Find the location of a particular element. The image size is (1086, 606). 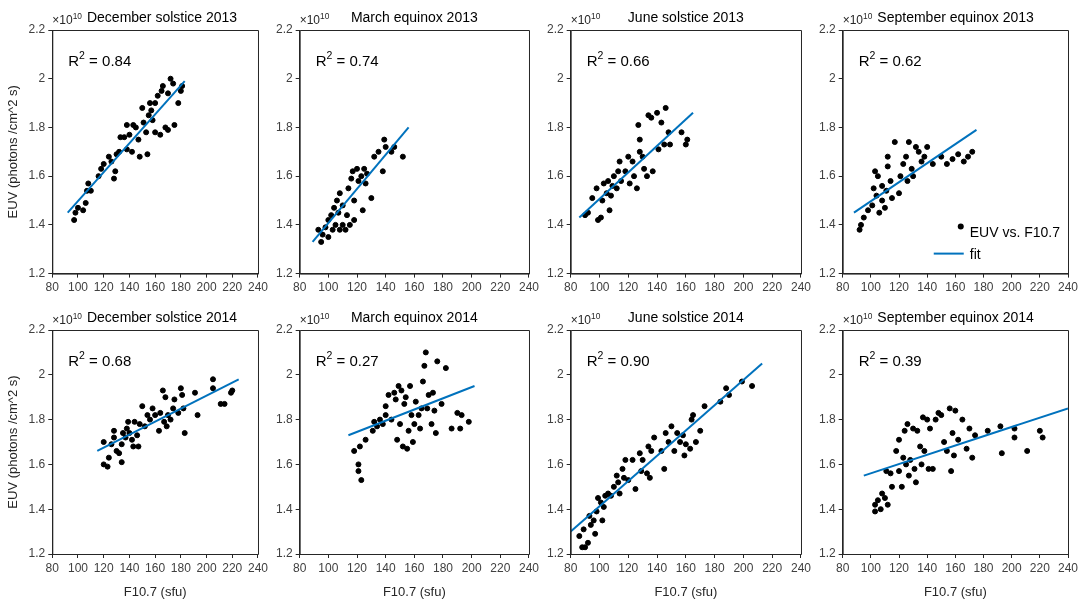

chart-title: June solstice 2013 is located at coordinates (686, 17).